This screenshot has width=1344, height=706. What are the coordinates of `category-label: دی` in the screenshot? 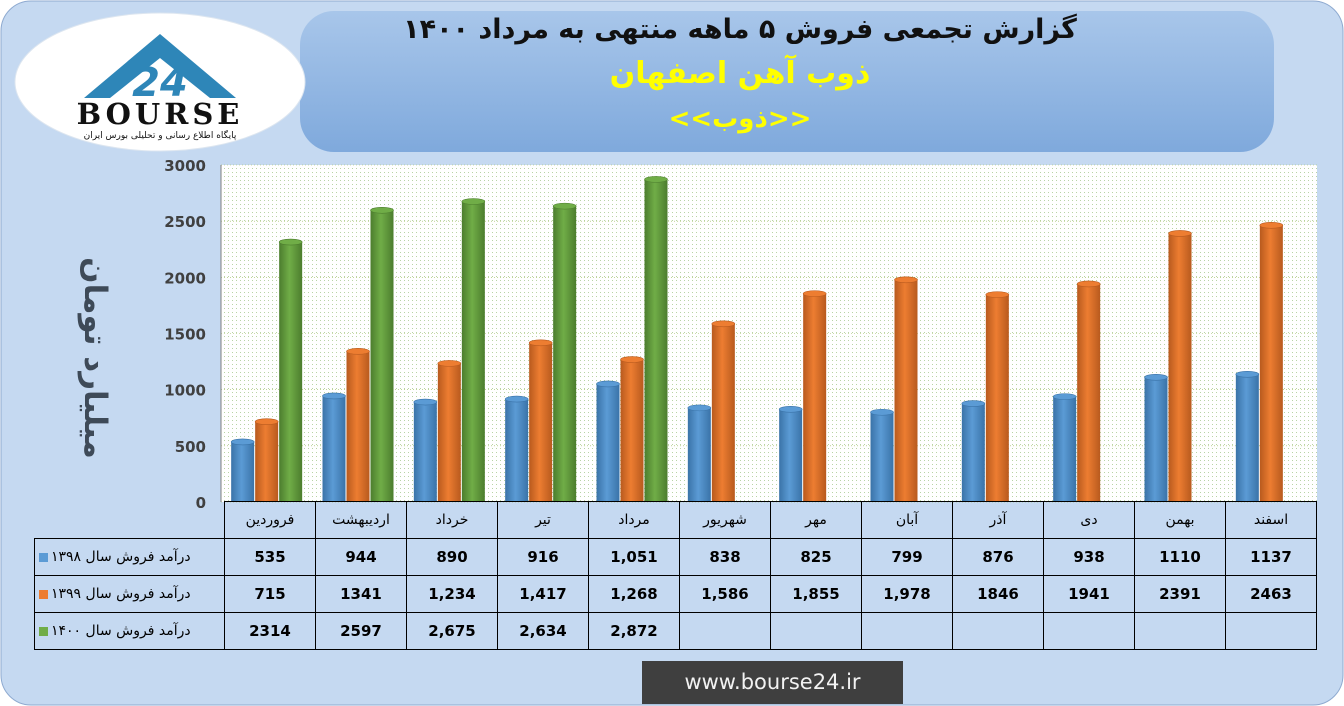 It's located at (1089, 520).